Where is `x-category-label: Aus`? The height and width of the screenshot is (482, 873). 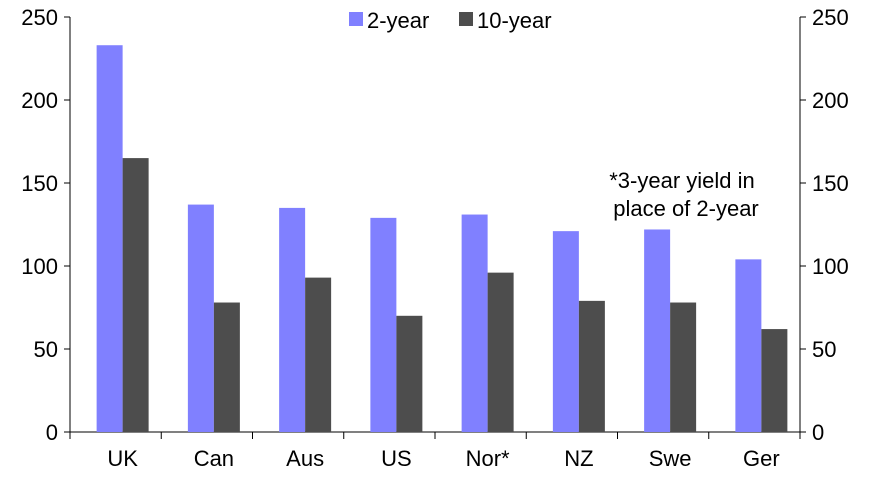
x-category-label: Aus is located at coordinates (305, 458).